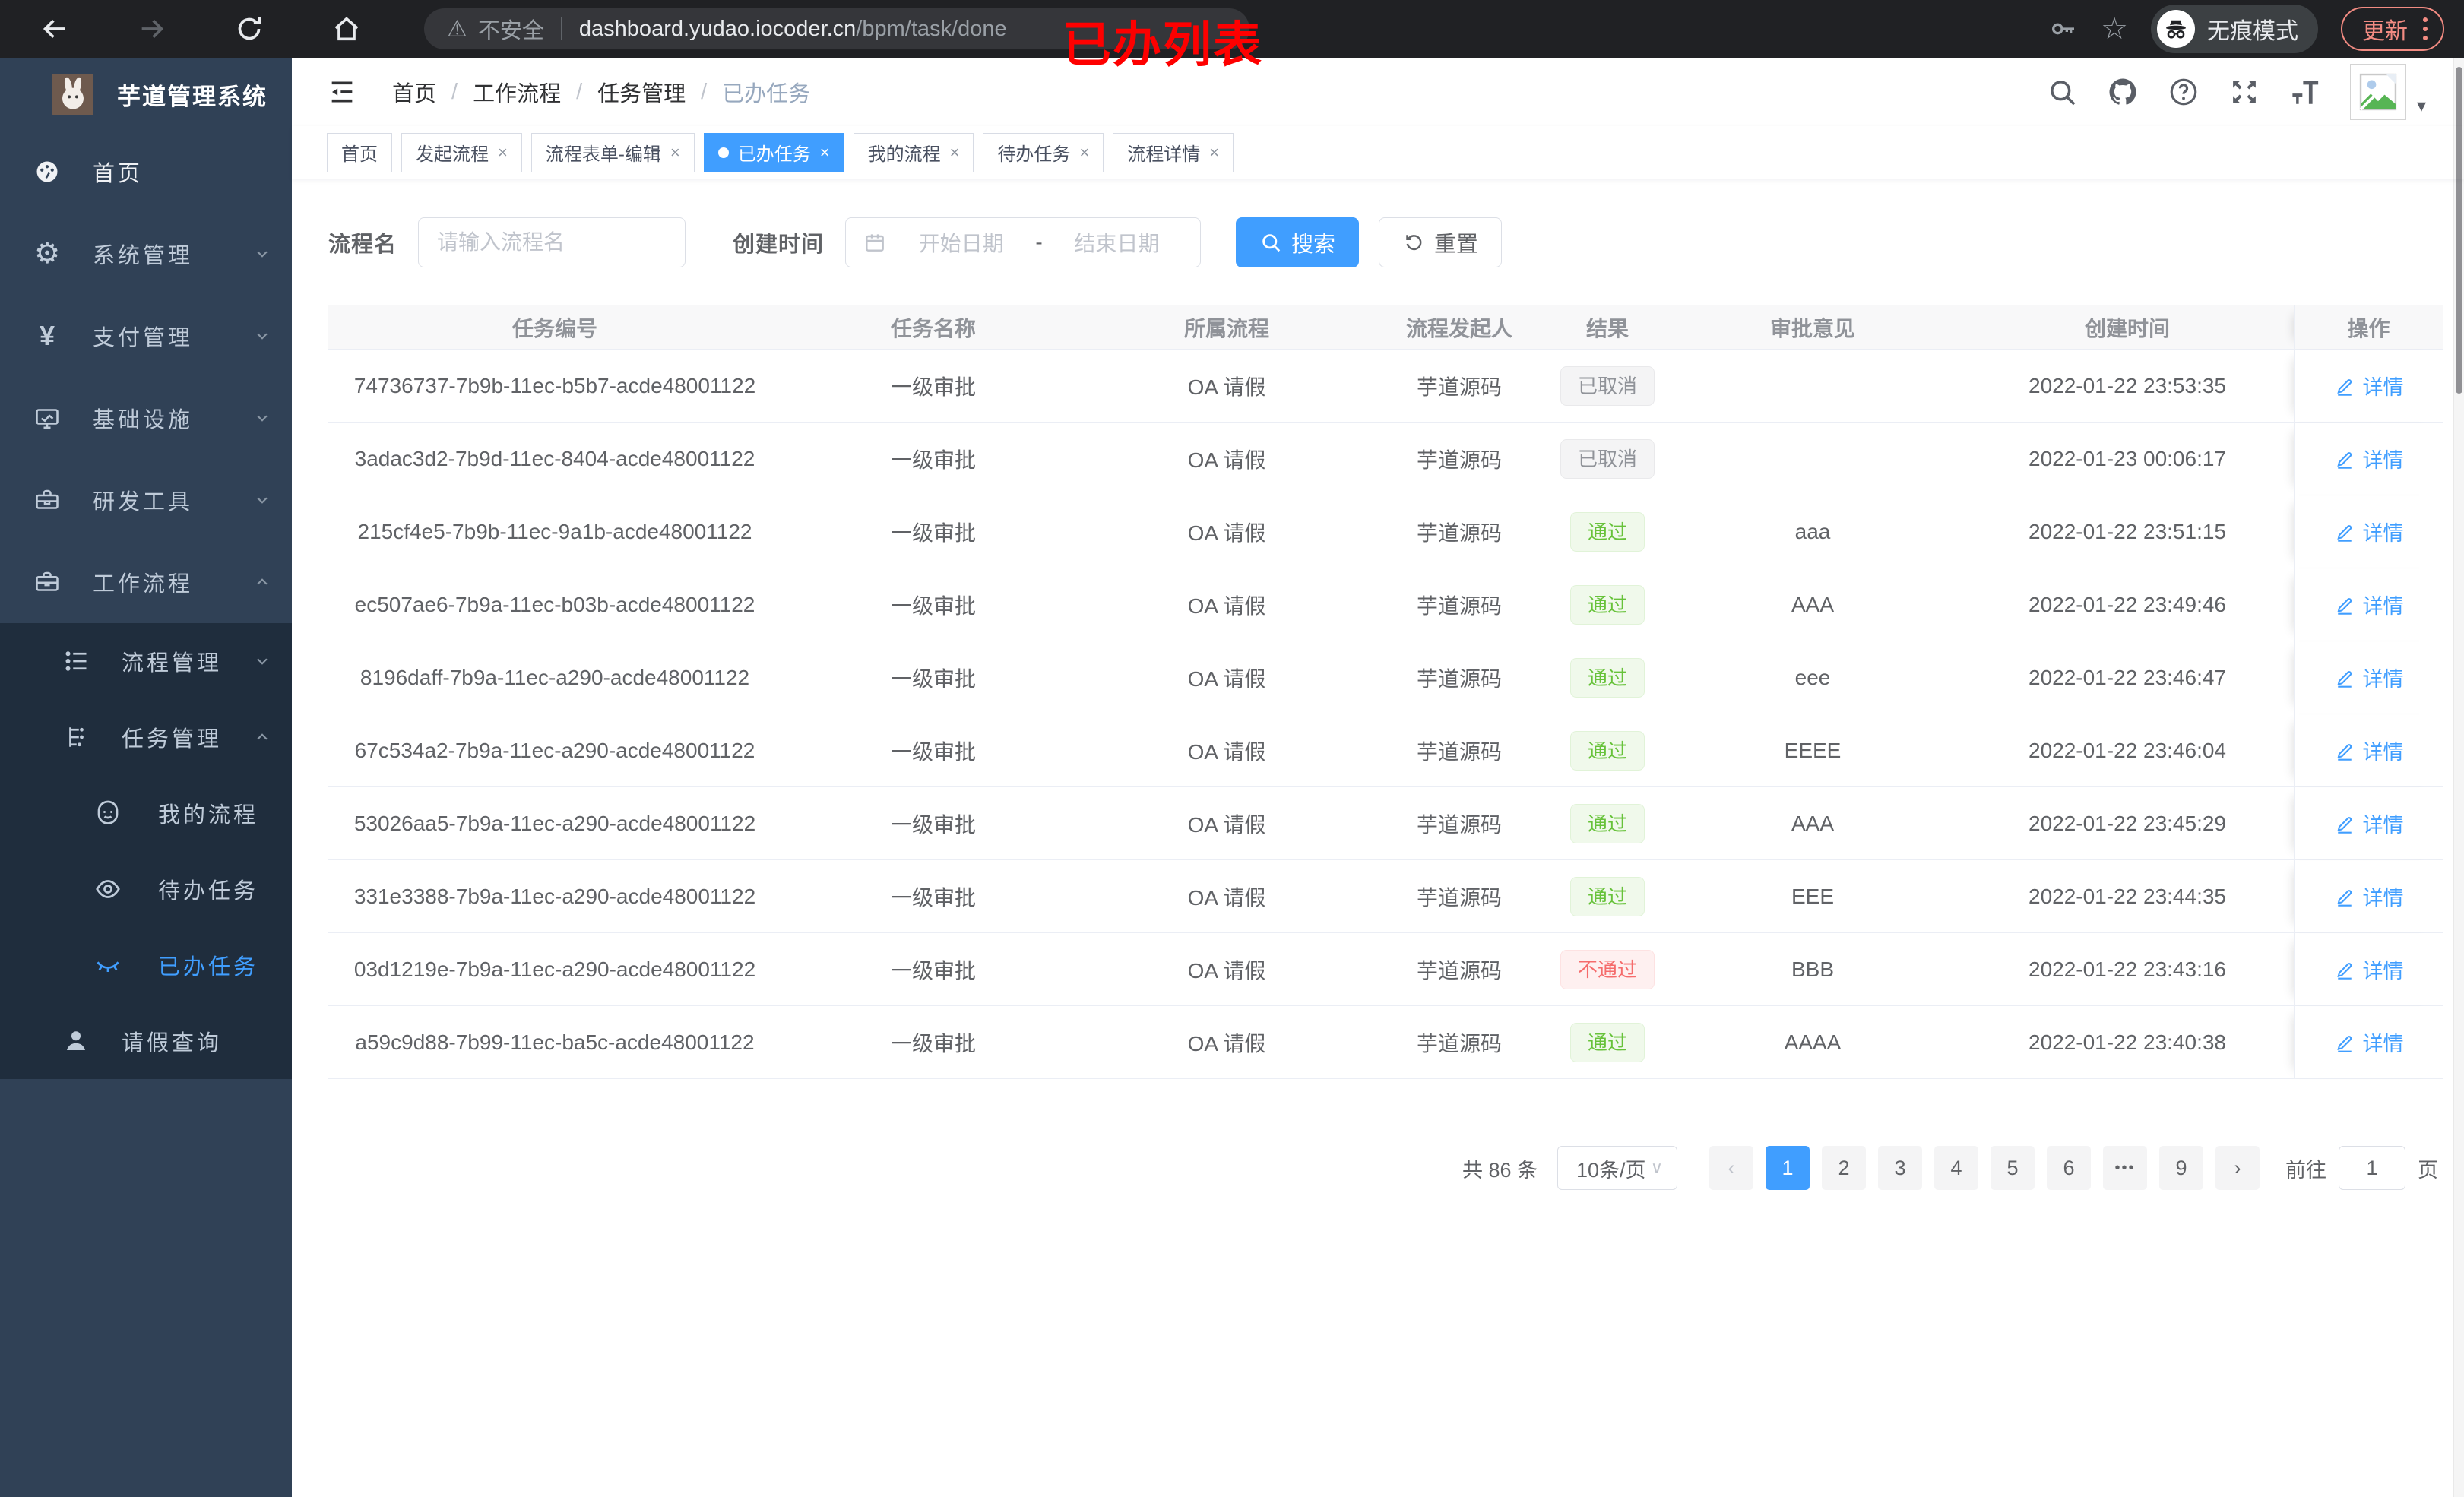  What do you see at coordinates (146, 582) in the screenshot?
I see `sidebar-item: 工作流程` at bounding box center [146, 582].